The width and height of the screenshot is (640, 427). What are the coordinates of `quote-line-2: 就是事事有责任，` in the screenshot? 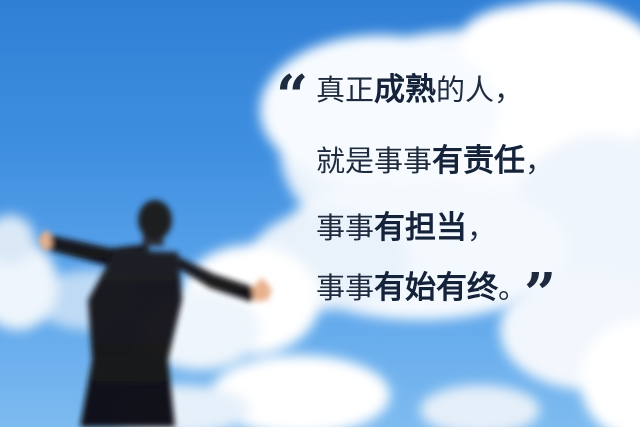 It's located at (435, 161).